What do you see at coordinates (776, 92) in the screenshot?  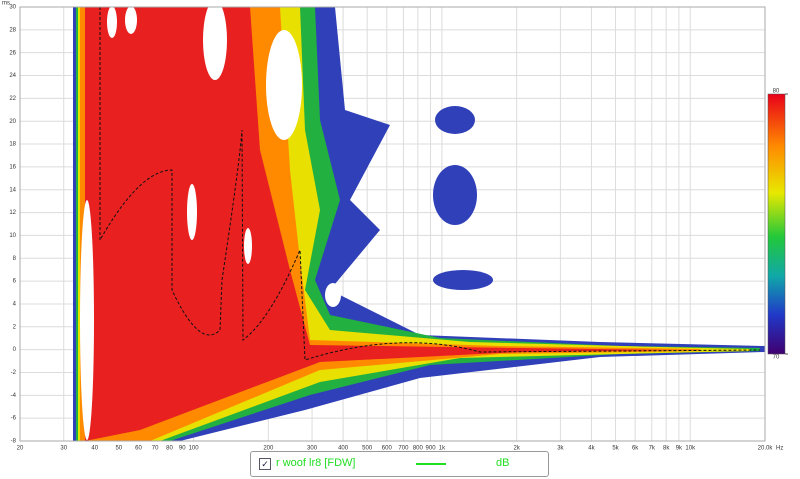 I see `colorbar-tick-label: 80` at bounding box center [776, 92].